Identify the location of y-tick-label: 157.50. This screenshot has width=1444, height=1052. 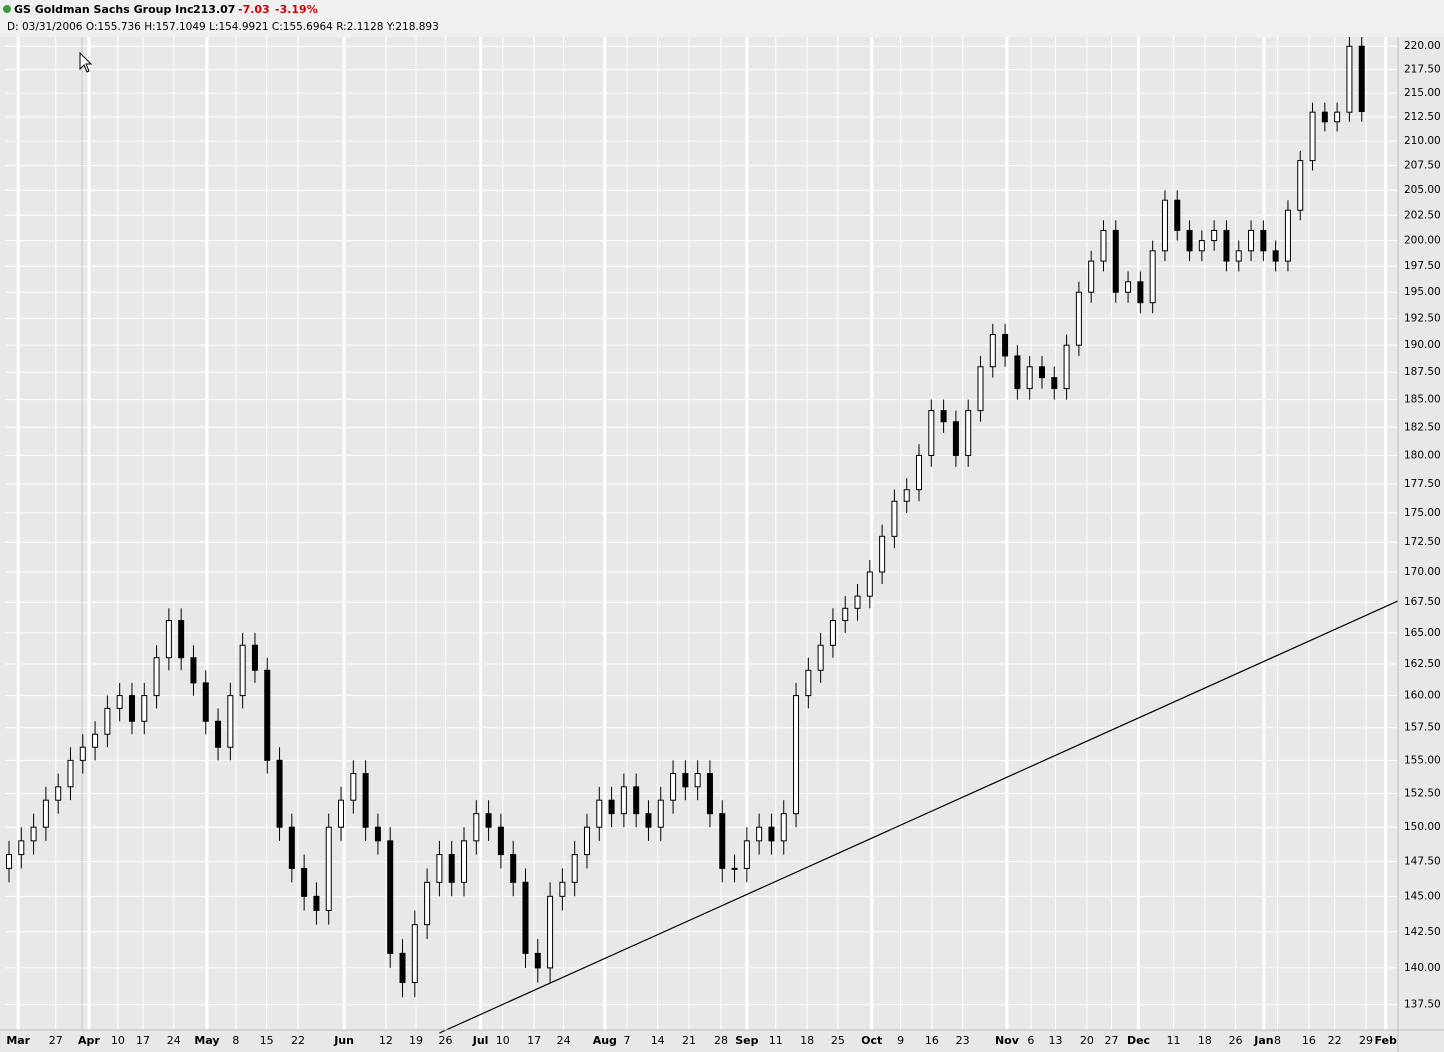
(1422, 728).